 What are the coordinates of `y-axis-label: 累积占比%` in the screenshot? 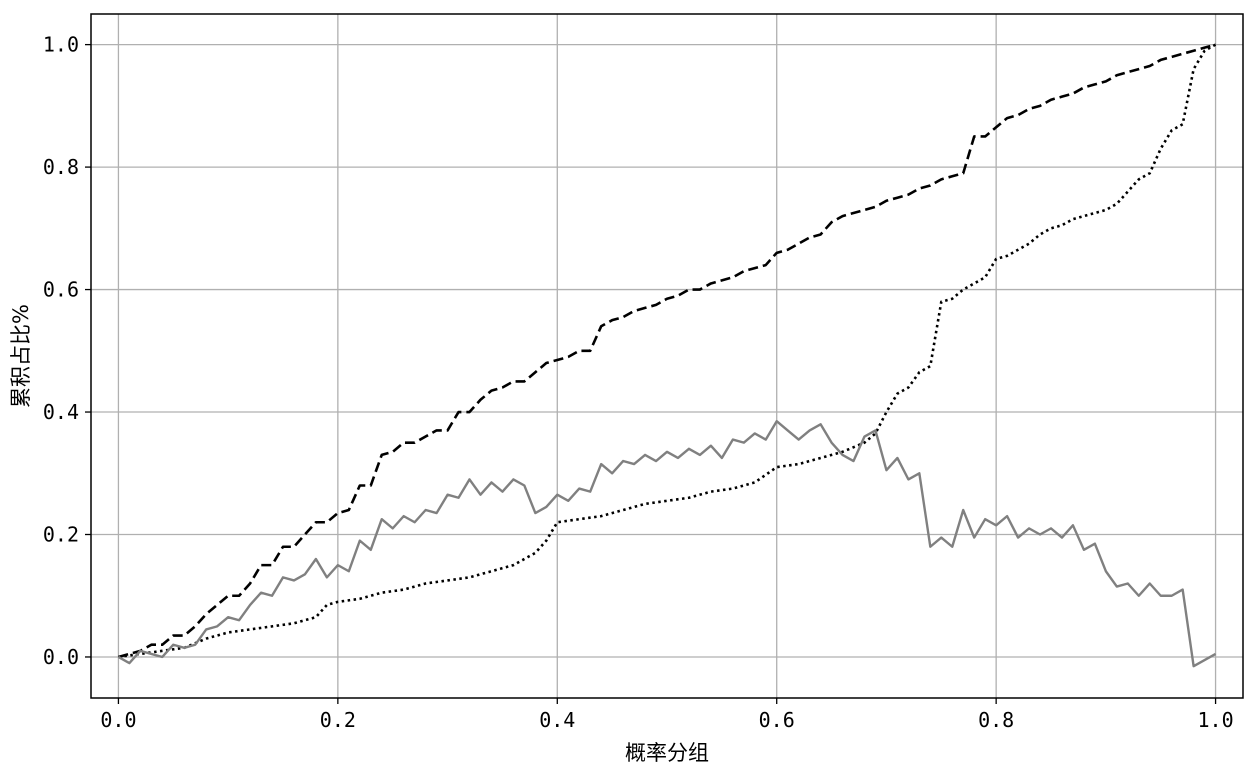 It's located at (21, 356).